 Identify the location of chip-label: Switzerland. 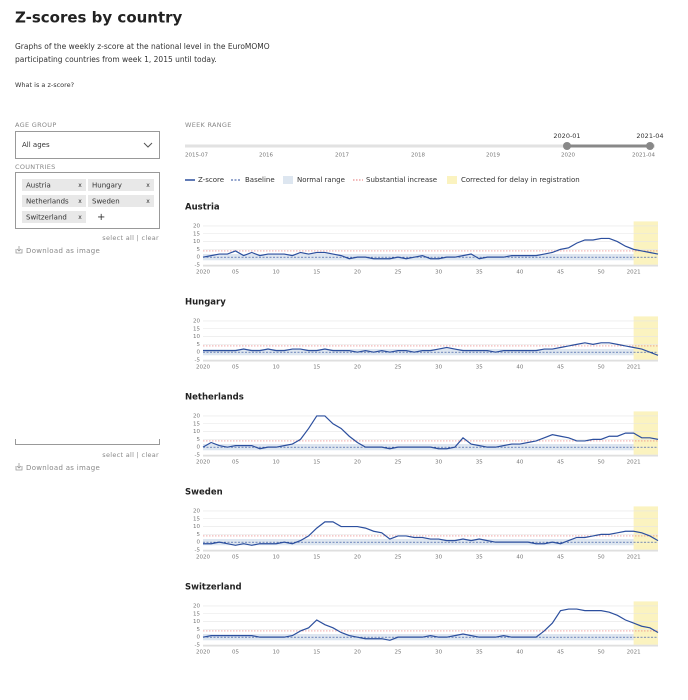
(46, 218).